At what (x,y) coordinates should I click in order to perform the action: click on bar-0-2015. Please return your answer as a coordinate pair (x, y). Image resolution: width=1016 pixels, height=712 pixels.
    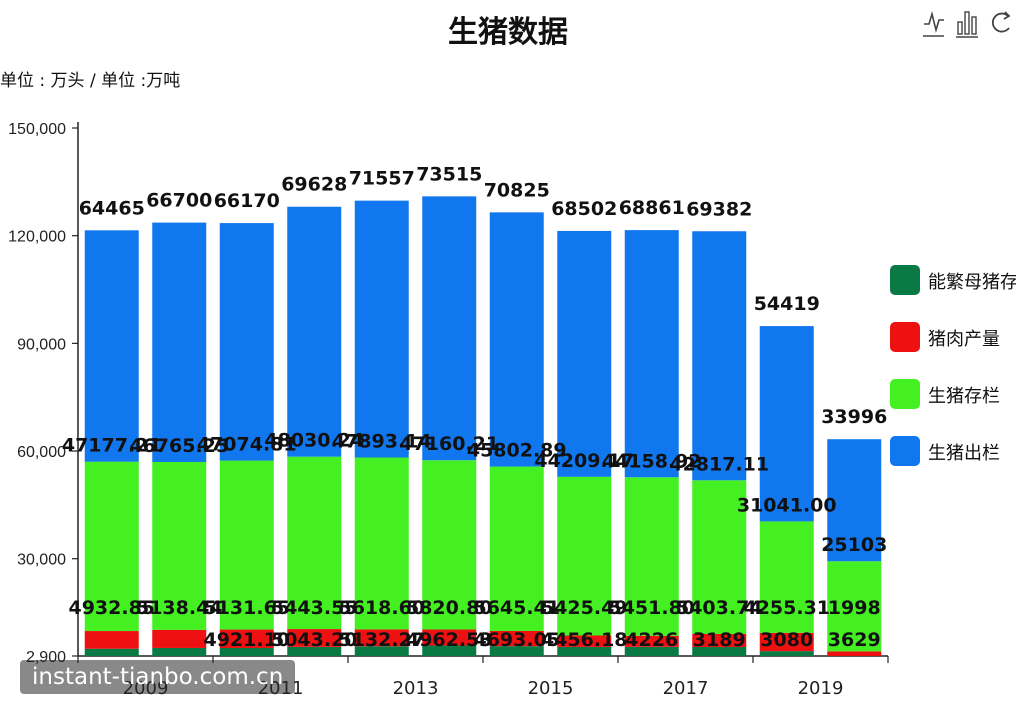
    Looking at the image, I should click on (516, 651).